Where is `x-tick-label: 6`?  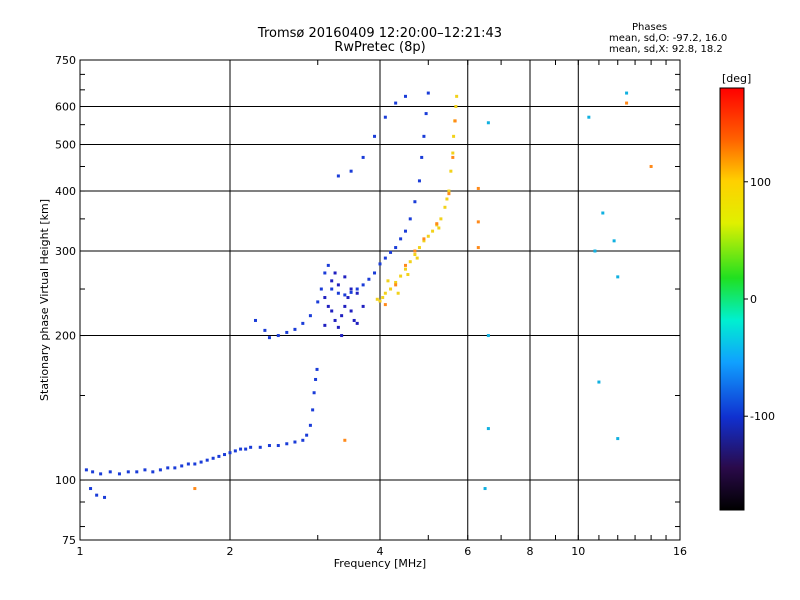 x-tick-label: 6 is located at coordinates (467, 551).